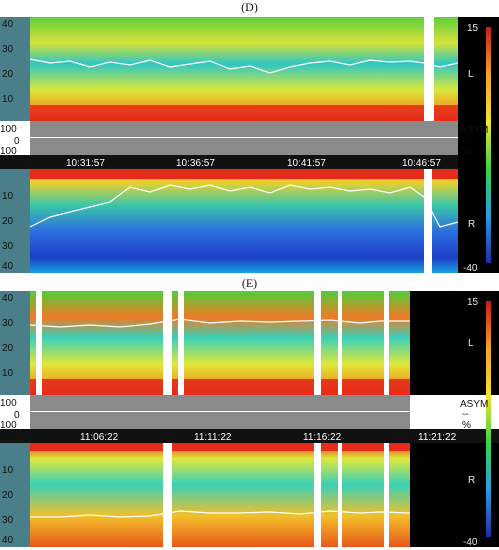 The image size is (499, 550). What do you see at coordinates (195, 163) in the screenshot?
I see `timestamp: 10:36:57` at bounding box center [195, 163].